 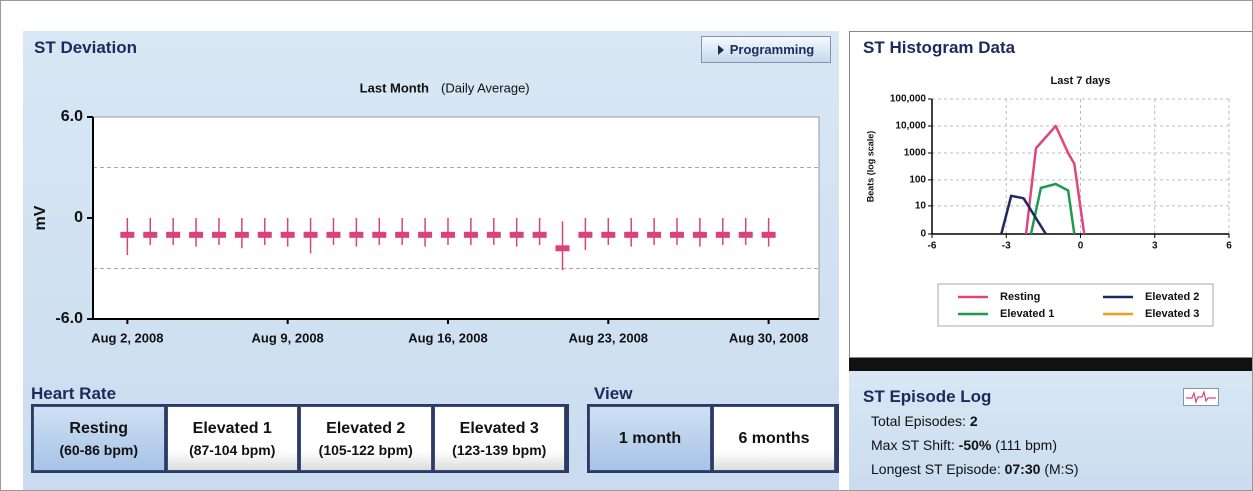 I want to click on button-label: 1 month, so click(x=650, y=438).